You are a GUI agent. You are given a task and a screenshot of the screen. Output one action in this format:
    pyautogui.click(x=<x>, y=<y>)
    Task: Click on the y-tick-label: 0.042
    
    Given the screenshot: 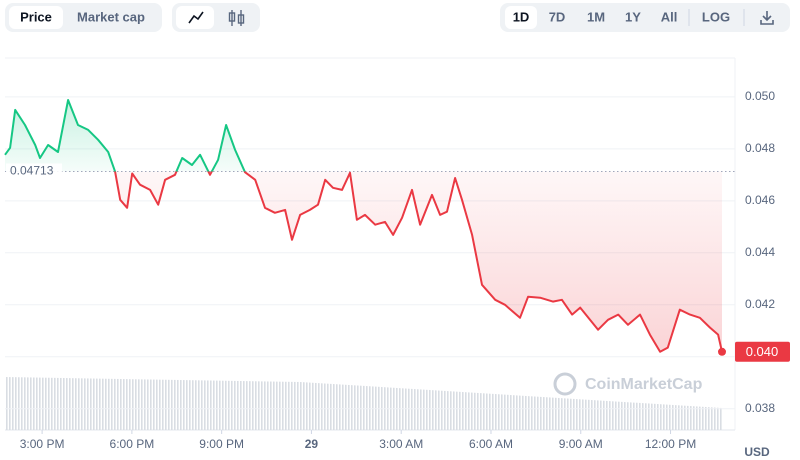 What is the action you would take?
    pyautogui.click(x=760, y=304)
    